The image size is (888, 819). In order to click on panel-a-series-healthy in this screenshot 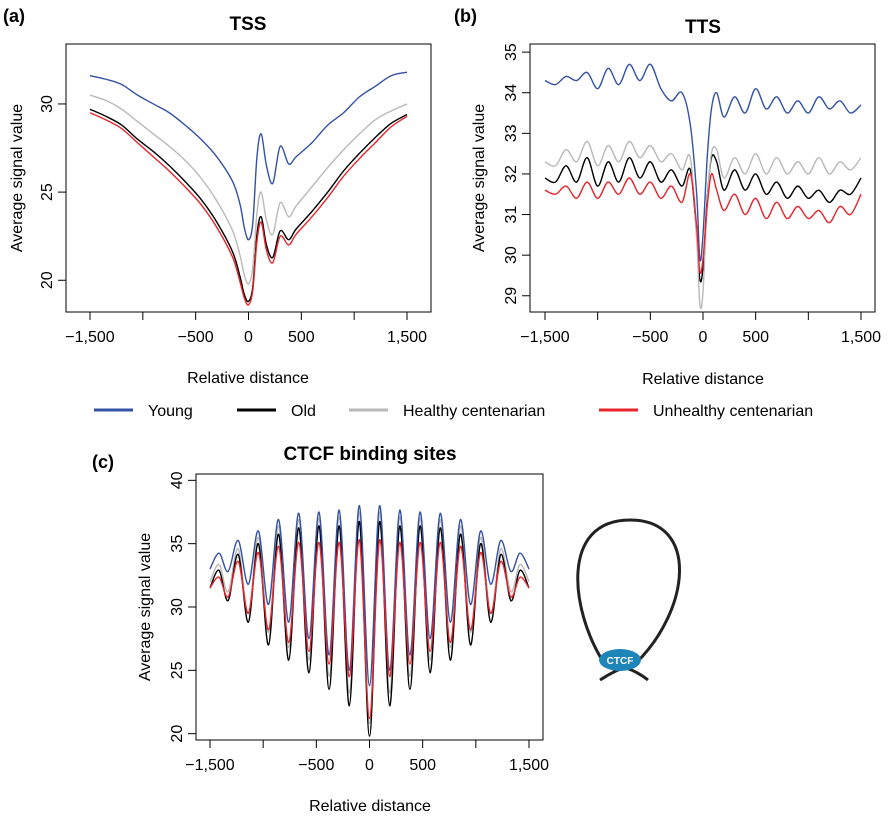, I will do `click(248, 189)`.